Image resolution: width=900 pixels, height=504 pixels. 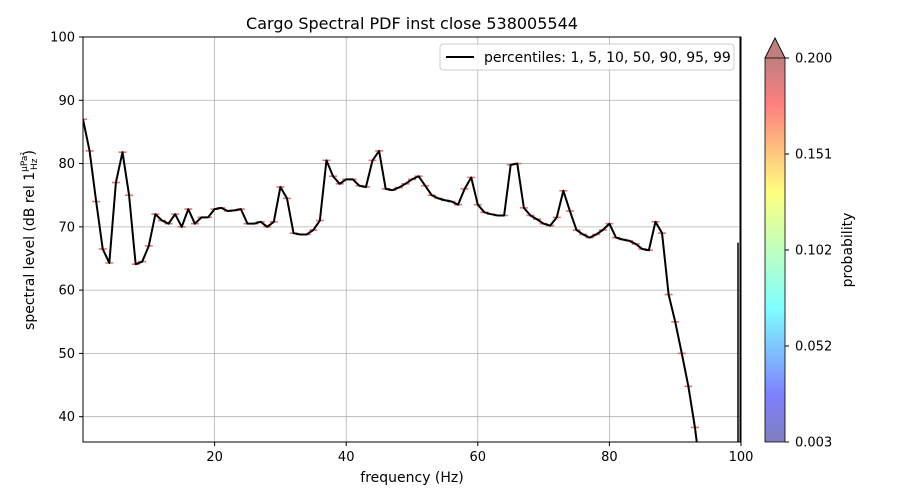 What do you see at coordinates (66, 354) in the screenshot?
I see `y-tick-label: 50` at bounding box center [66, 354].